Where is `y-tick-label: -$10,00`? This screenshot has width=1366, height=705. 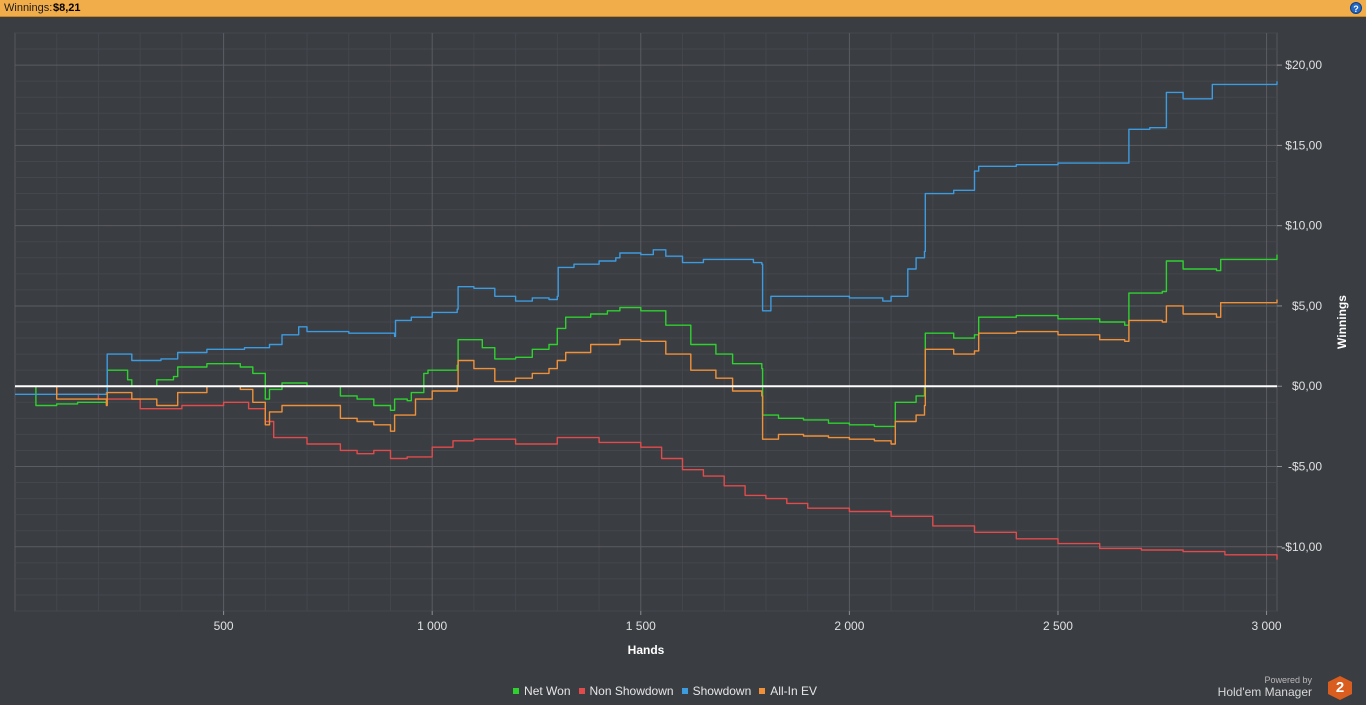 y-tick-label: -$10,00 is located at coordinates (1301, 547).